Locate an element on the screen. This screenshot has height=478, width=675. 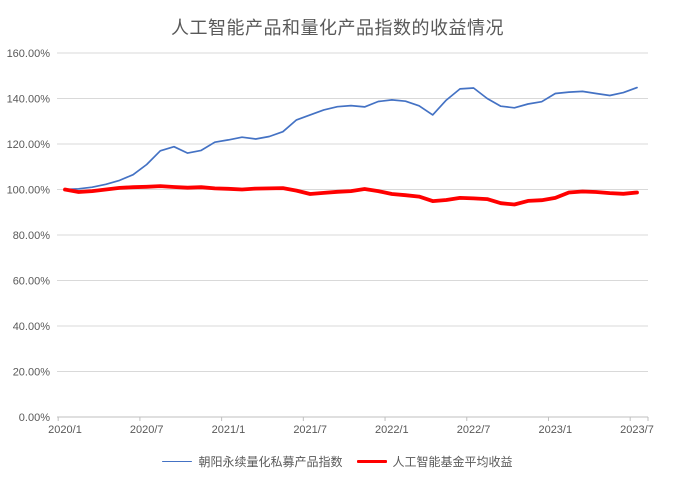
x-axis-label: 2022/7 is located at coordinates (474, 430).